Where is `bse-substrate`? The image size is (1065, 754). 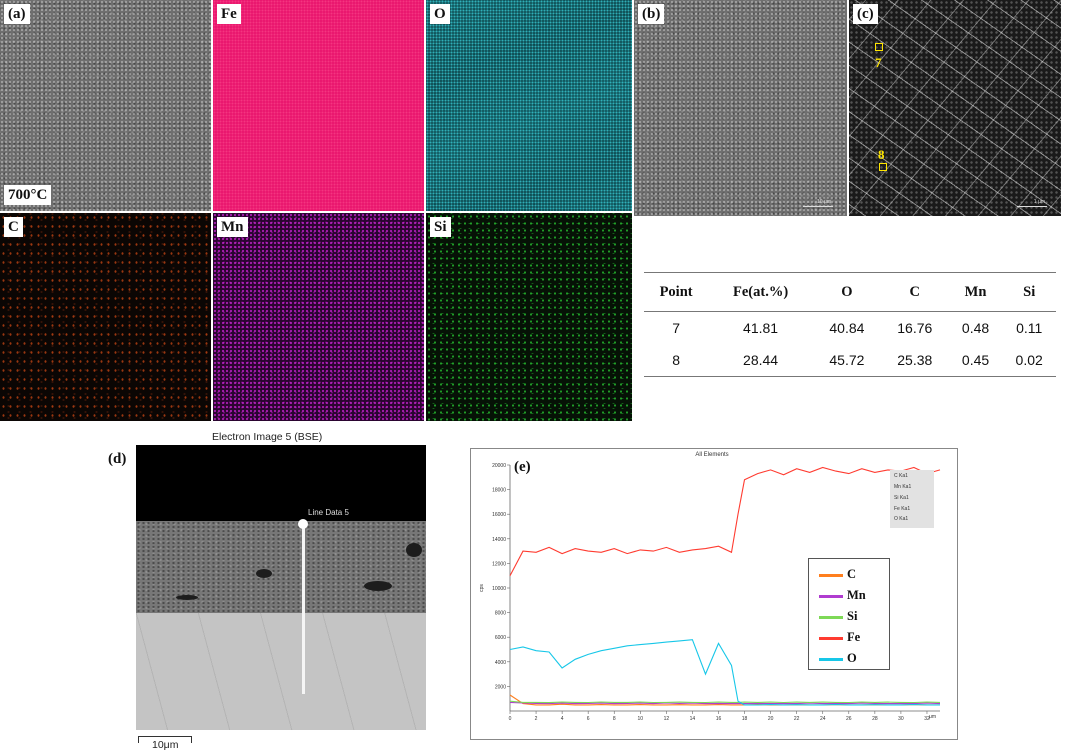 bse-substrate is located at coordinates (281, 671).